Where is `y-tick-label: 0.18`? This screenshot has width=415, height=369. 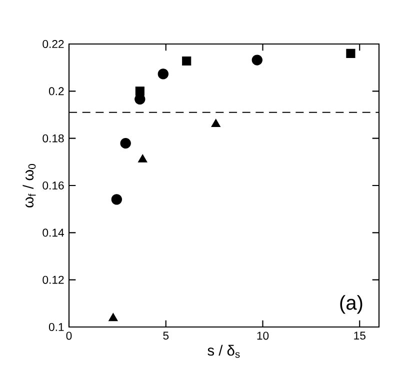 y-tick-label: 0.18 is located at coordinates (53, 138).